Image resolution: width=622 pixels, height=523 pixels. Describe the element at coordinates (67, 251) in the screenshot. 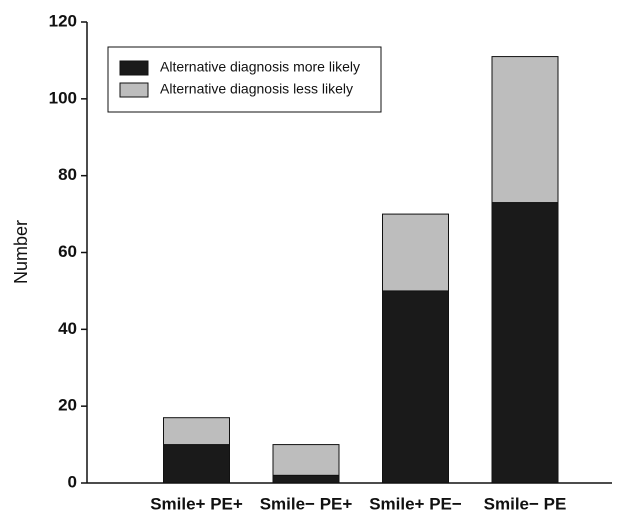

I see `y-tick-label: 60` at that location.